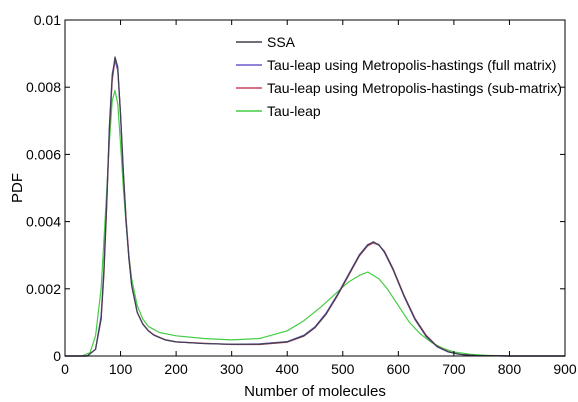 The width and height of the screenshot is (578, 402). I want to click on y-tick-label: 0, so click(57, 356).